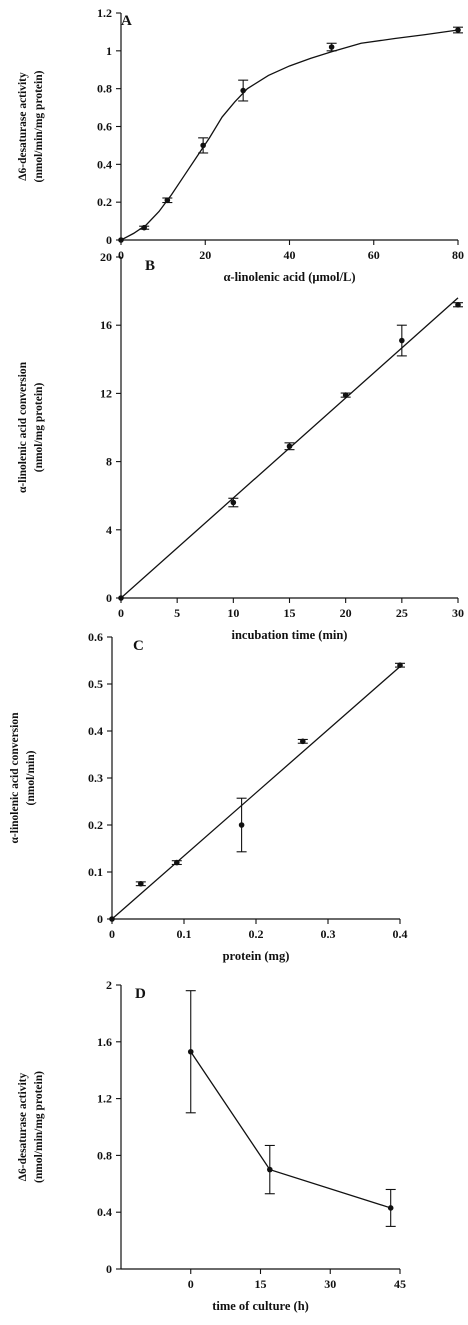 The image size is (468, 1325). I want to click on y-tick-label: 0.5, so click(95, 684).